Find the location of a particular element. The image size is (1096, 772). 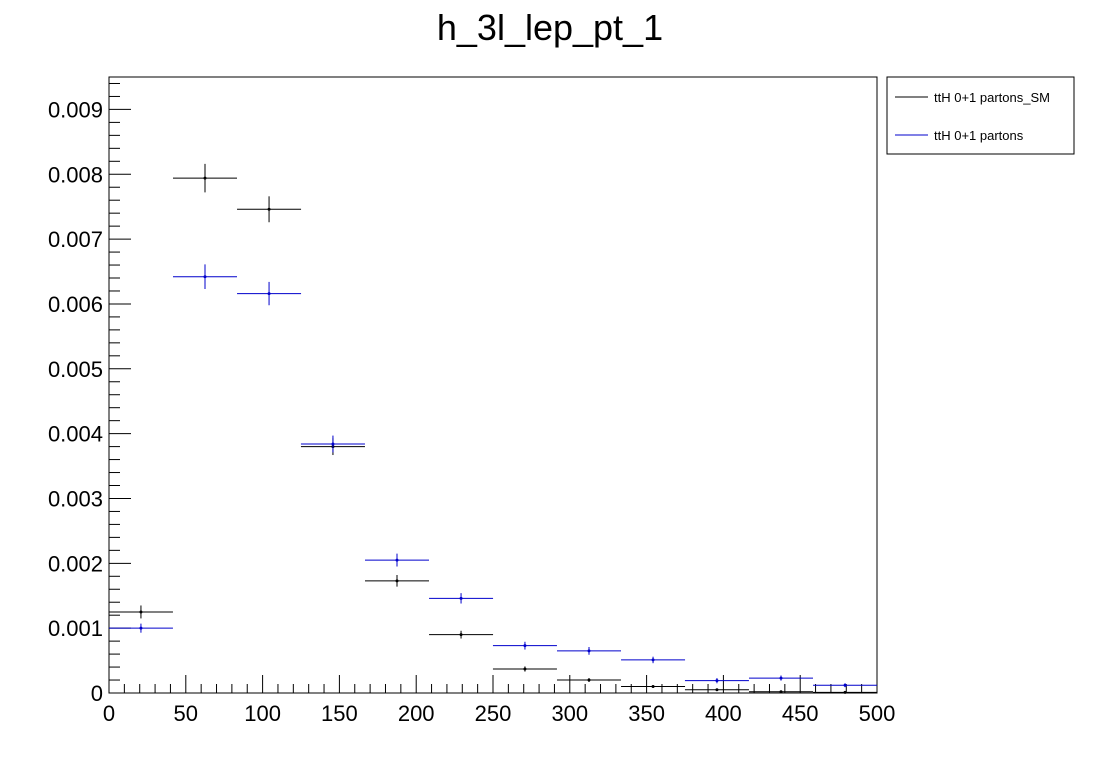

x-tick-label: 450 is located at coordinates (800, 713).